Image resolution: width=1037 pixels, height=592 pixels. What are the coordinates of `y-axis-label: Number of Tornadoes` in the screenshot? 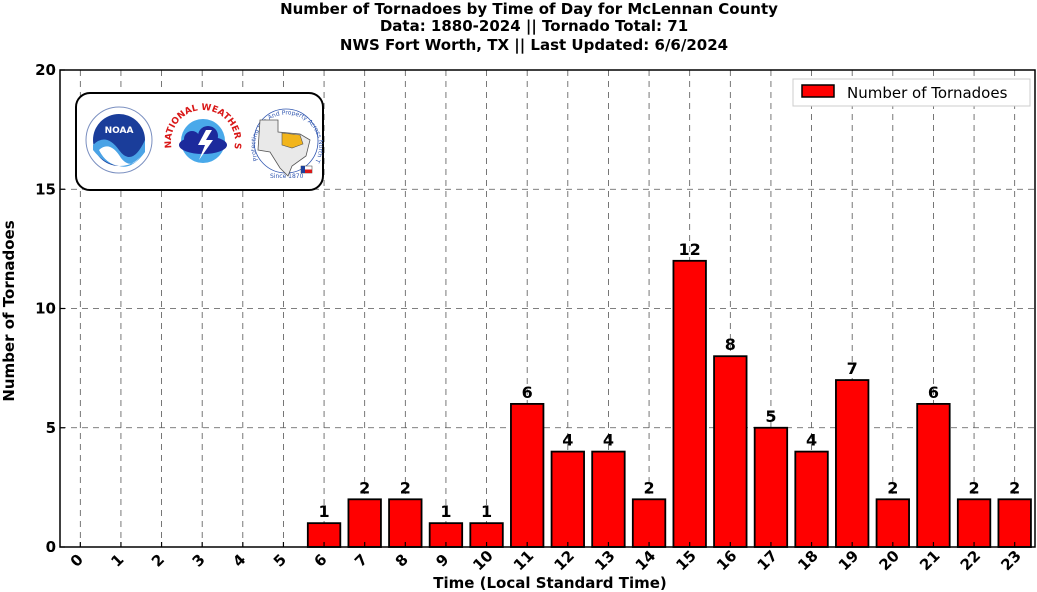 It's located at (9, 310).